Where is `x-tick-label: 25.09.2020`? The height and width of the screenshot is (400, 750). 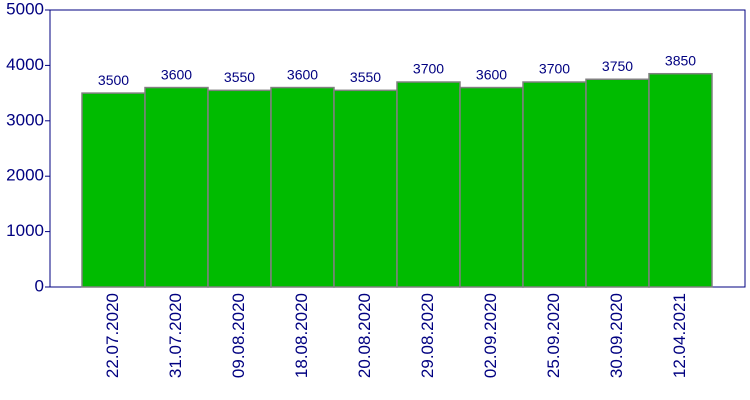 x-tick-label: 25.09.2020 is located at coordinates (553, 335).